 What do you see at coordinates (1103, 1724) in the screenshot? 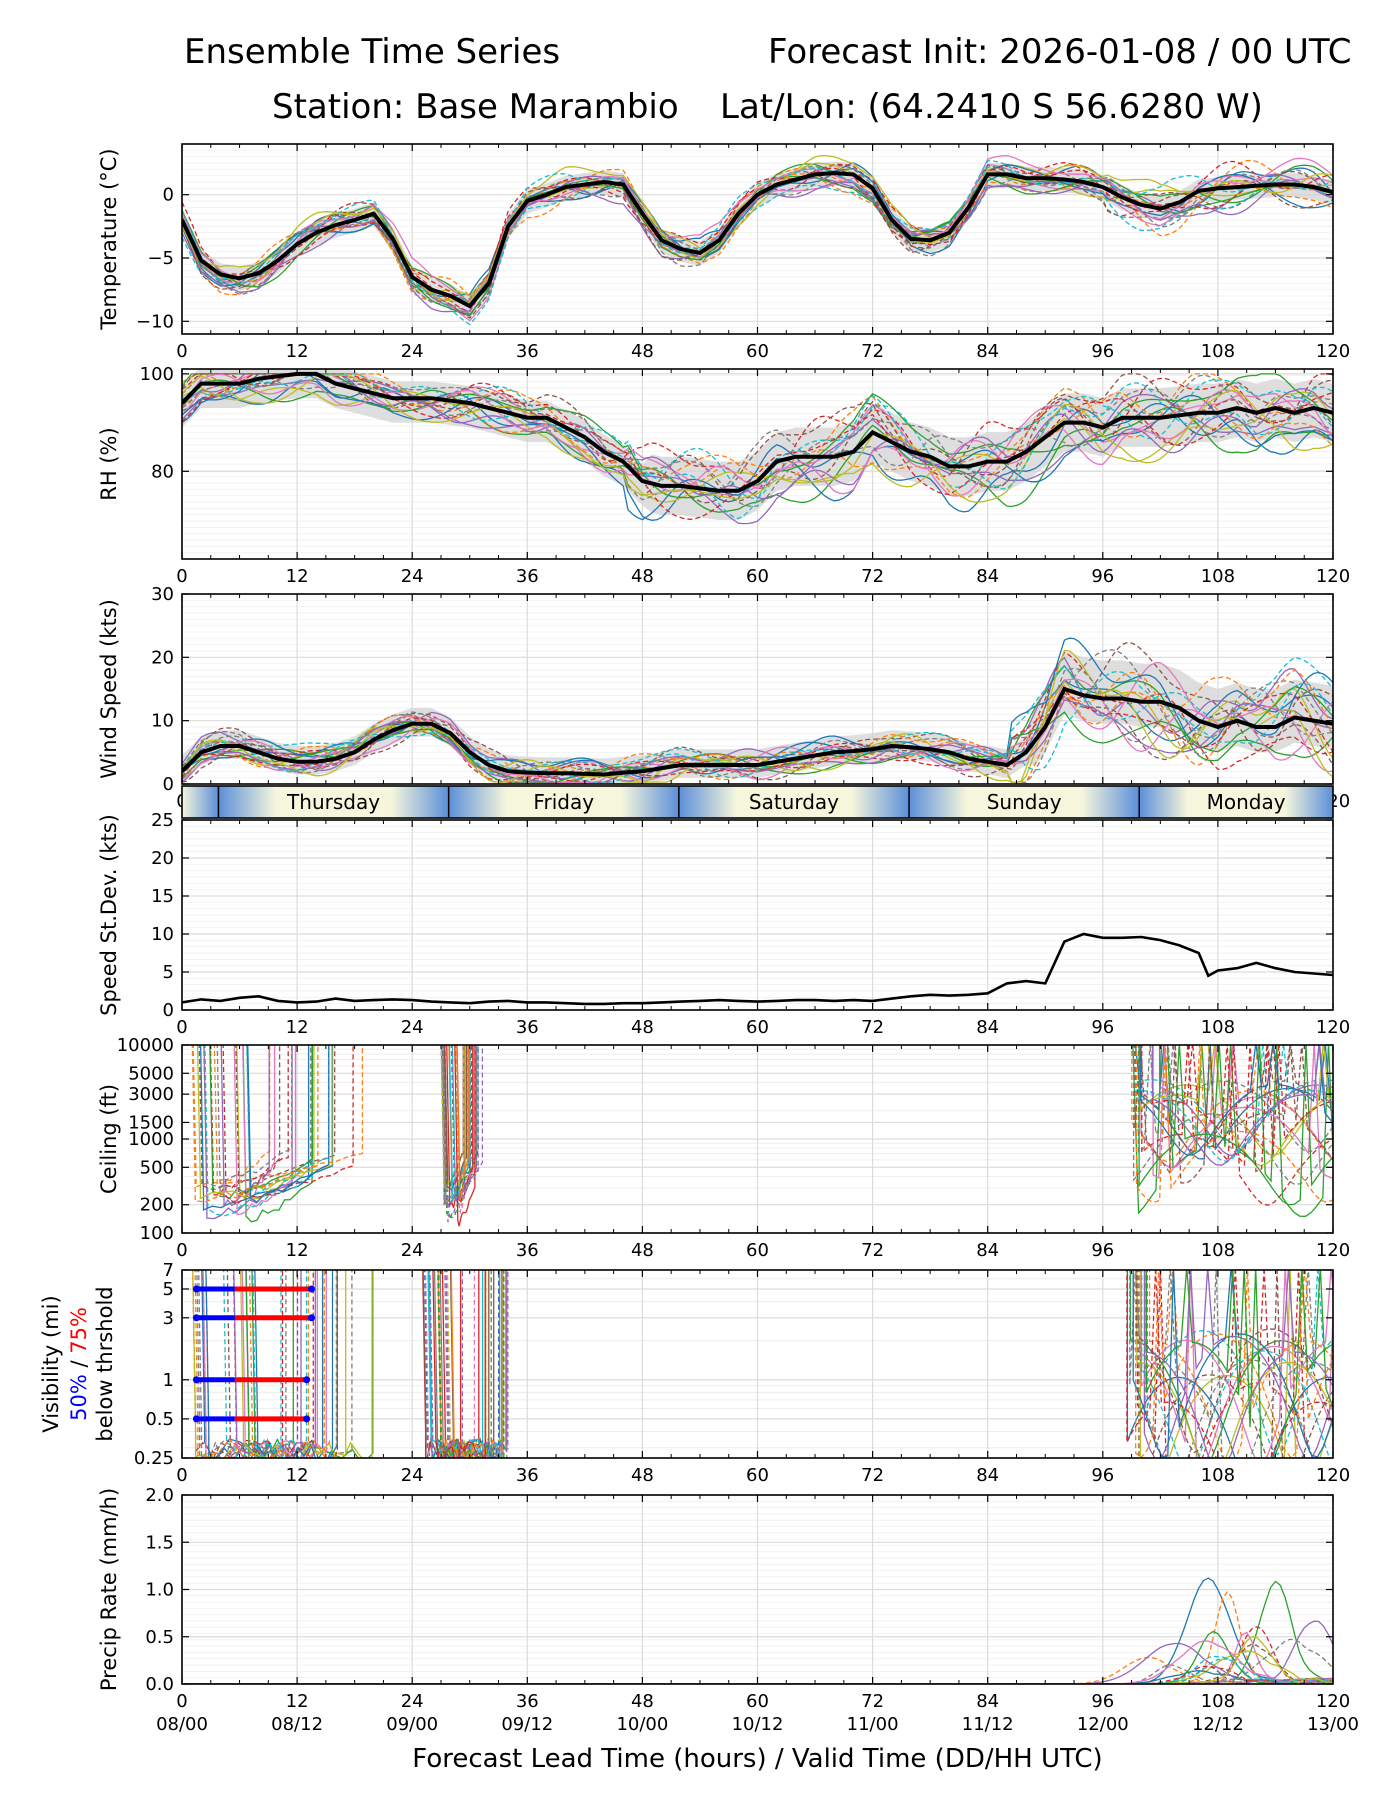
I see `x-valid-time-label: 12/00` at bounding box center [1103, 1724].